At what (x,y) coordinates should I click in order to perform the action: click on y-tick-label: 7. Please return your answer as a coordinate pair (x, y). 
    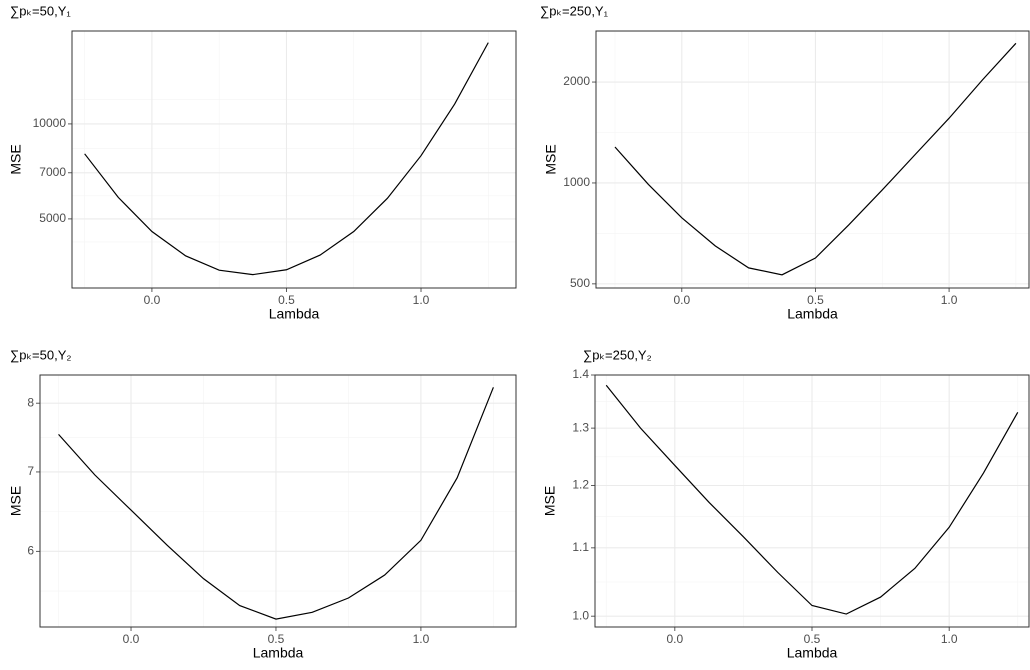
    Looking at the image, I should click on (30, 471).